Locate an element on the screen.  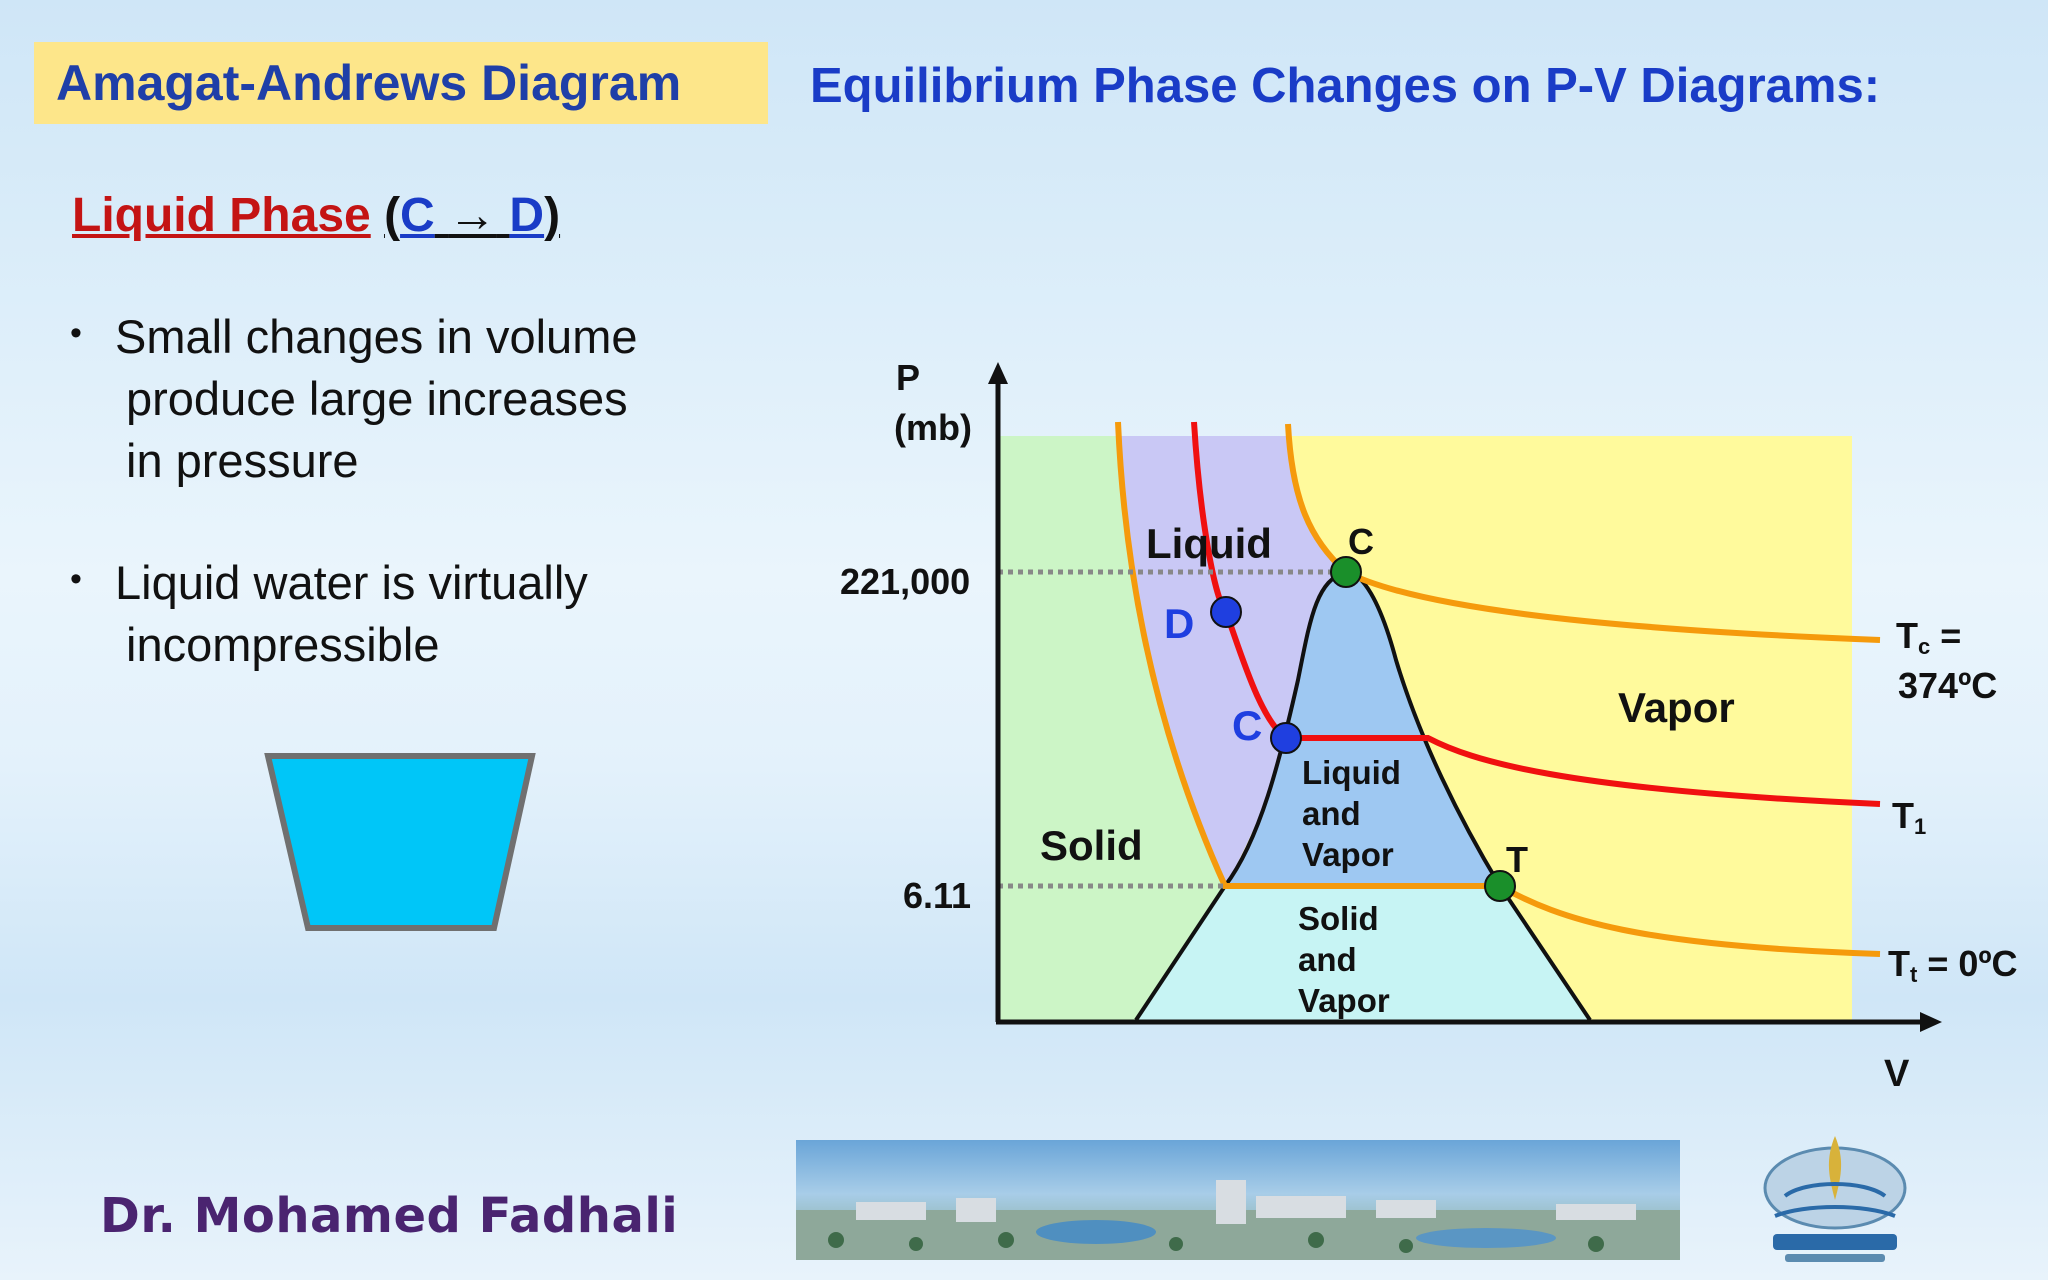
triple-point-label: T is located at coordinates (1517, 859).